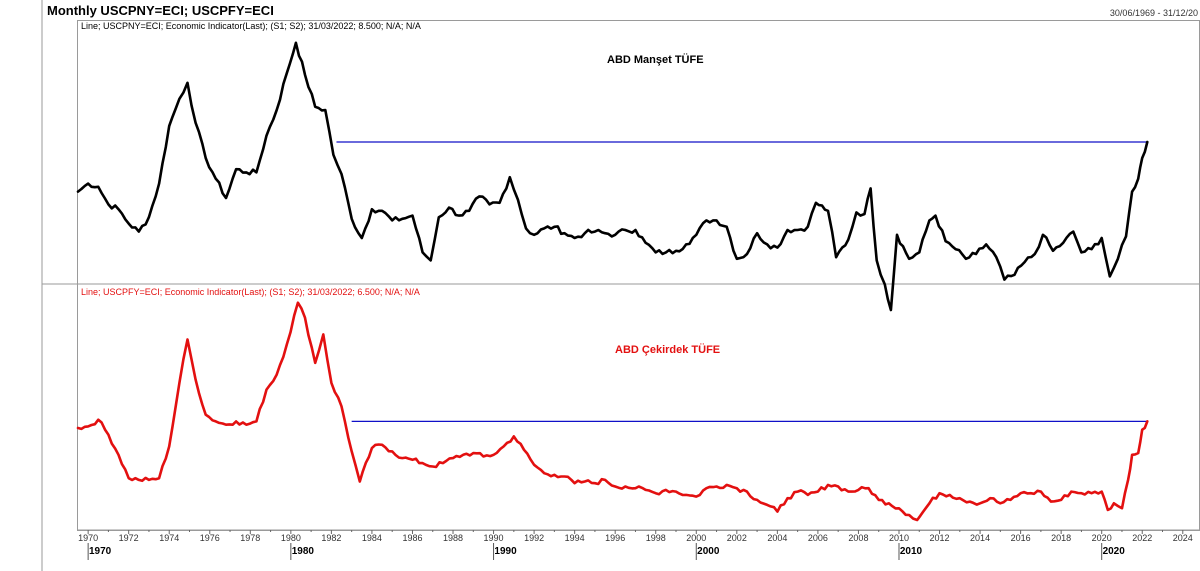  I want to click on x-tick-label: 1996, so click(615, 538).